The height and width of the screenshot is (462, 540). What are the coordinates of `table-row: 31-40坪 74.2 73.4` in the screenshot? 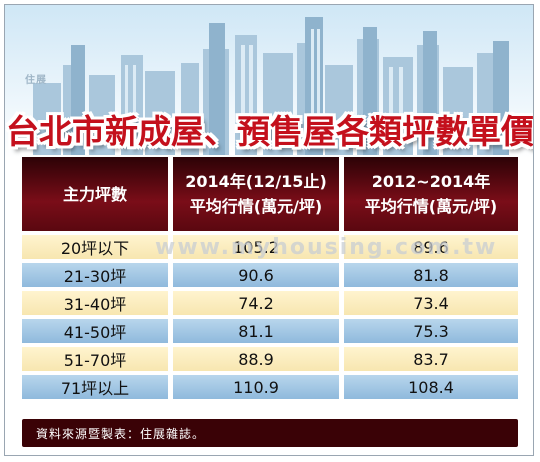 It's located at (270, 303).